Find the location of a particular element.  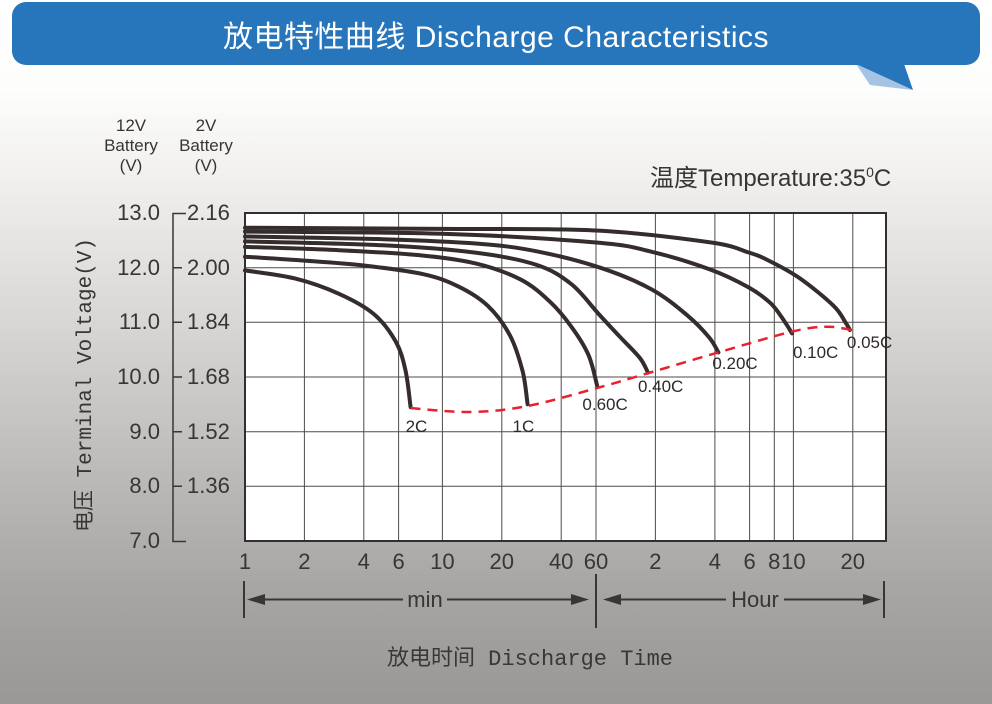

y-tick-12v: 7.0 is located at coordinates (144, 540).